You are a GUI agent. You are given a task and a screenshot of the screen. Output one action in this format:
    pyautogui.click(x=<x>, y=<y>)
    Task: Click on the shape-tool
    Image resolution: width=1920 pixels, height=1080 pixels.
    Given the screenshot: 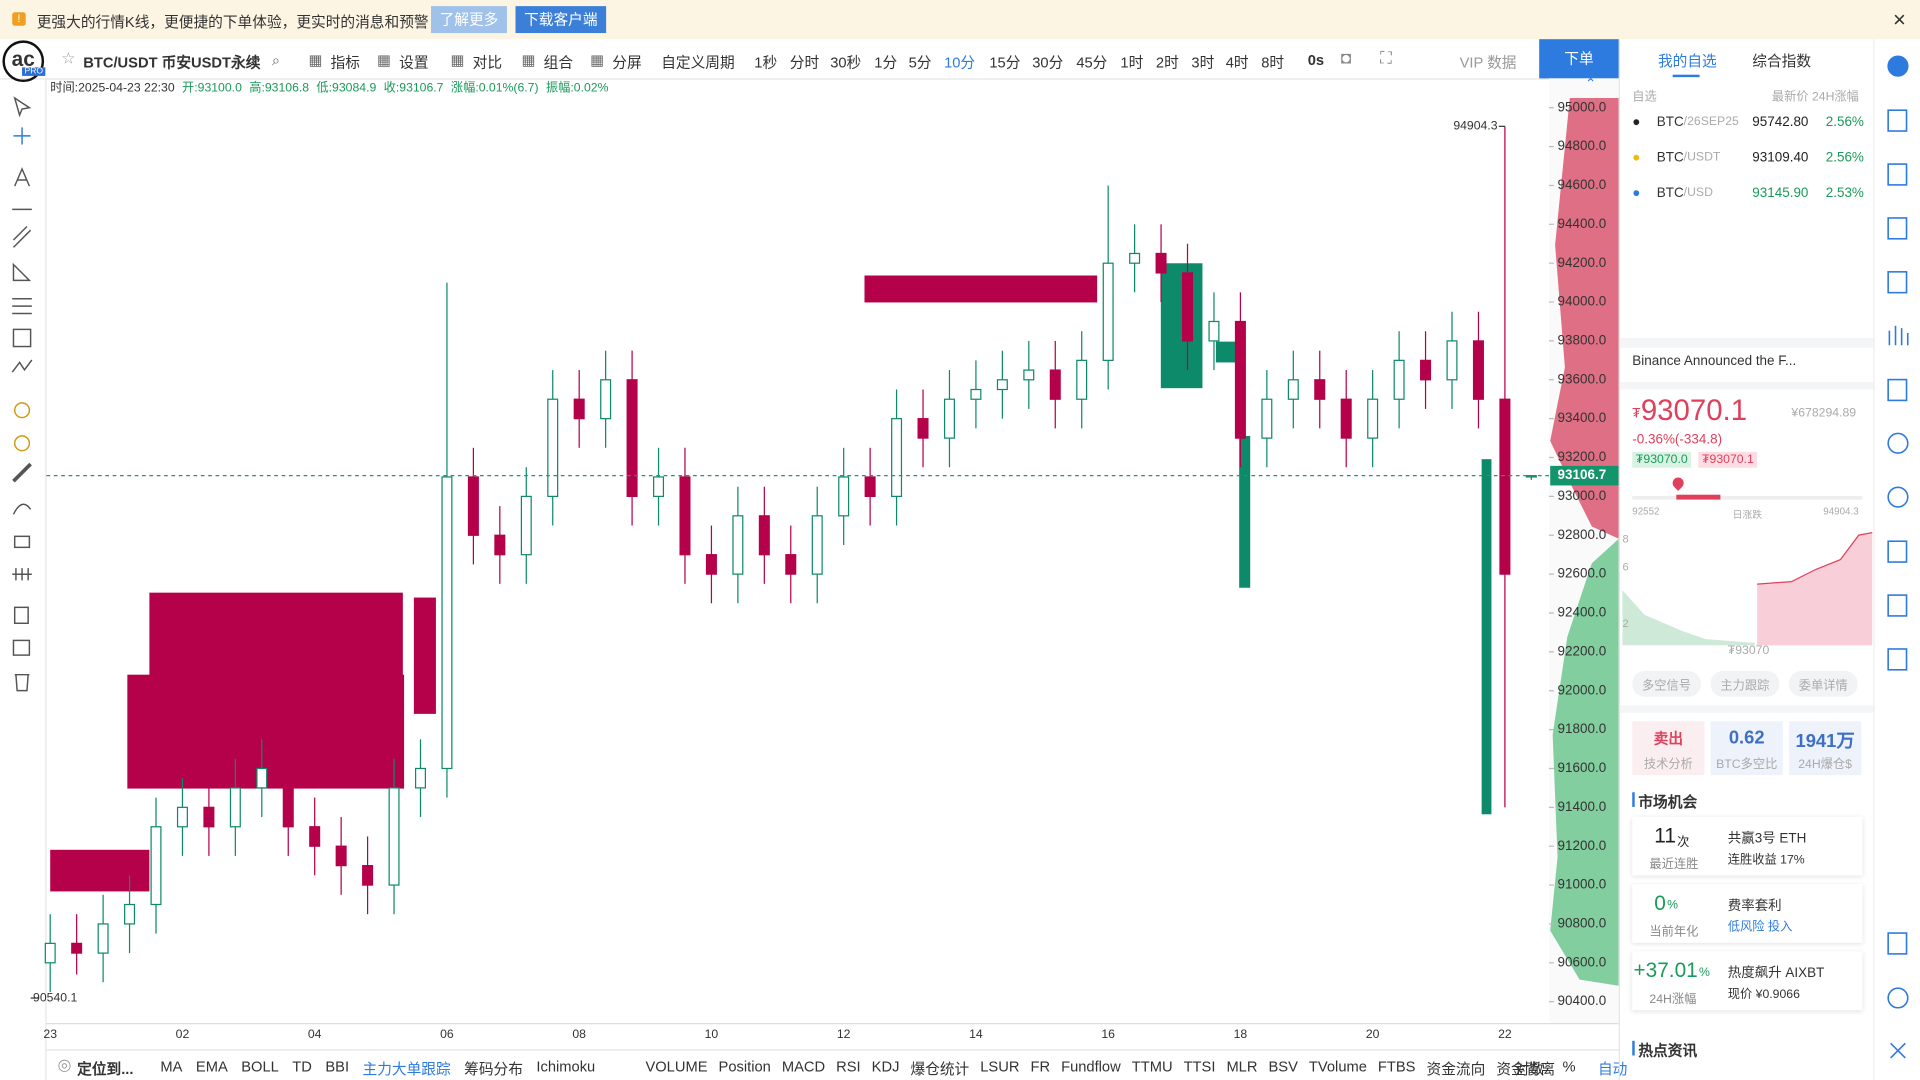 What is the action you would take?
    pyautogui.click(x=22, y=338)
    